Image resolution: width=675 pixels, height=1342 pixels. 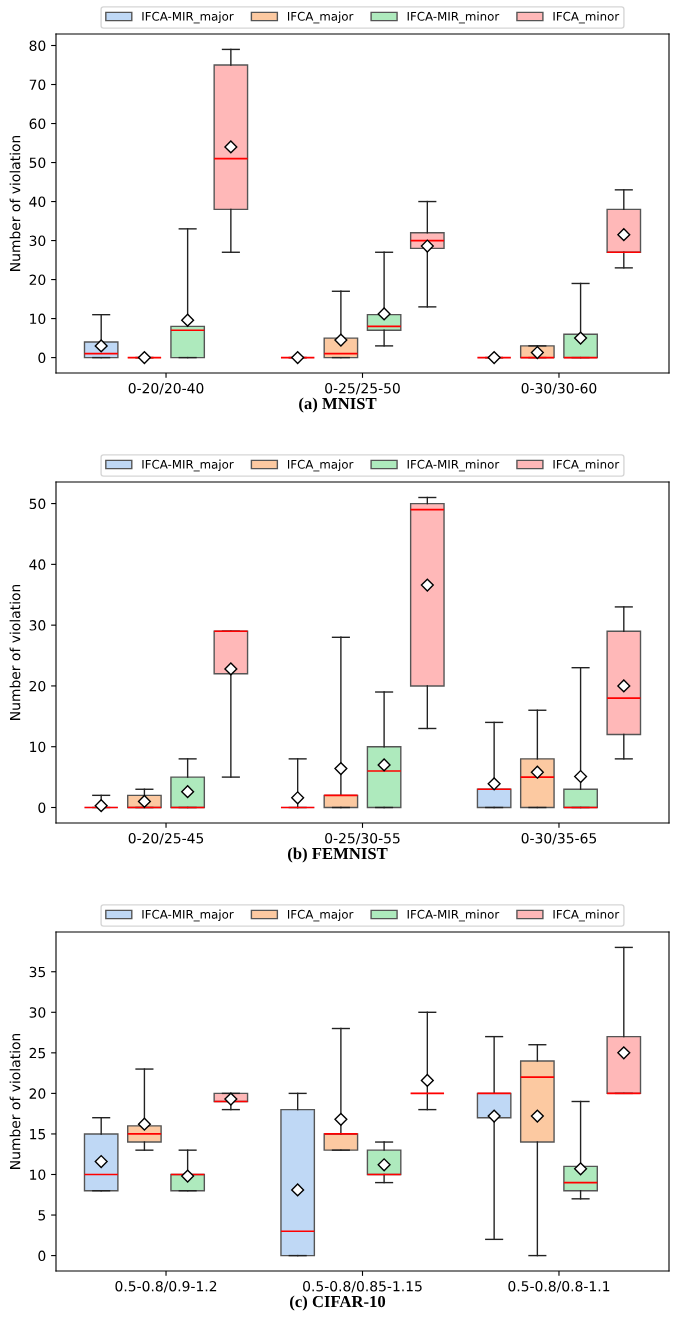 What do you see at coordinates (37, 84) in the screenshot?
I see `y-tick-label: 70` at bounding box center [37, 84].